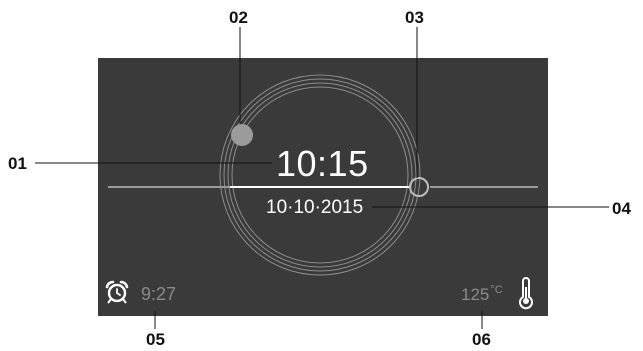  Describe the element at coordinates (242, 135) in the screenshot. I see `indicator-dot` at that location.